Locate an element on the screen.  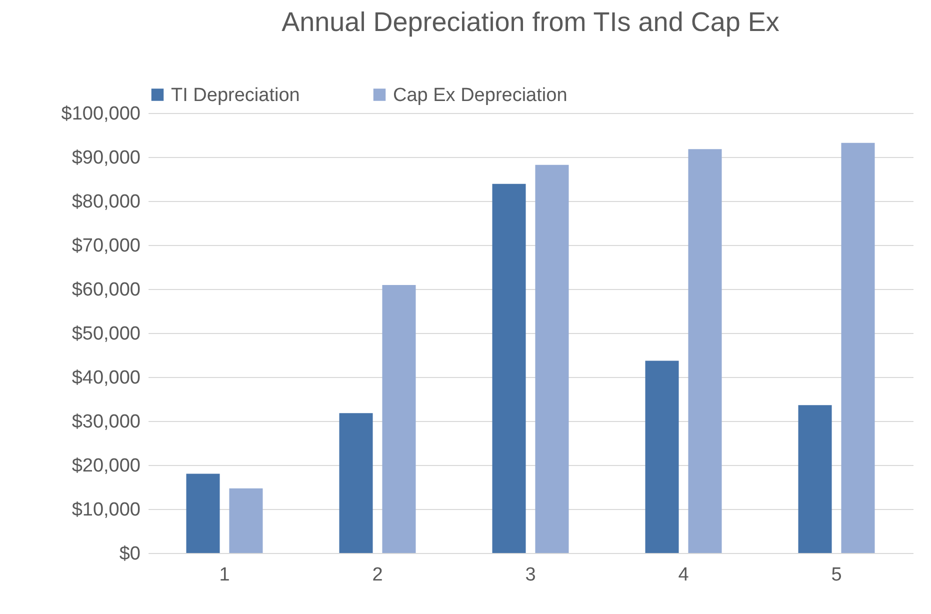
x-tick-label: 2 is located at coordinates (377, 575).